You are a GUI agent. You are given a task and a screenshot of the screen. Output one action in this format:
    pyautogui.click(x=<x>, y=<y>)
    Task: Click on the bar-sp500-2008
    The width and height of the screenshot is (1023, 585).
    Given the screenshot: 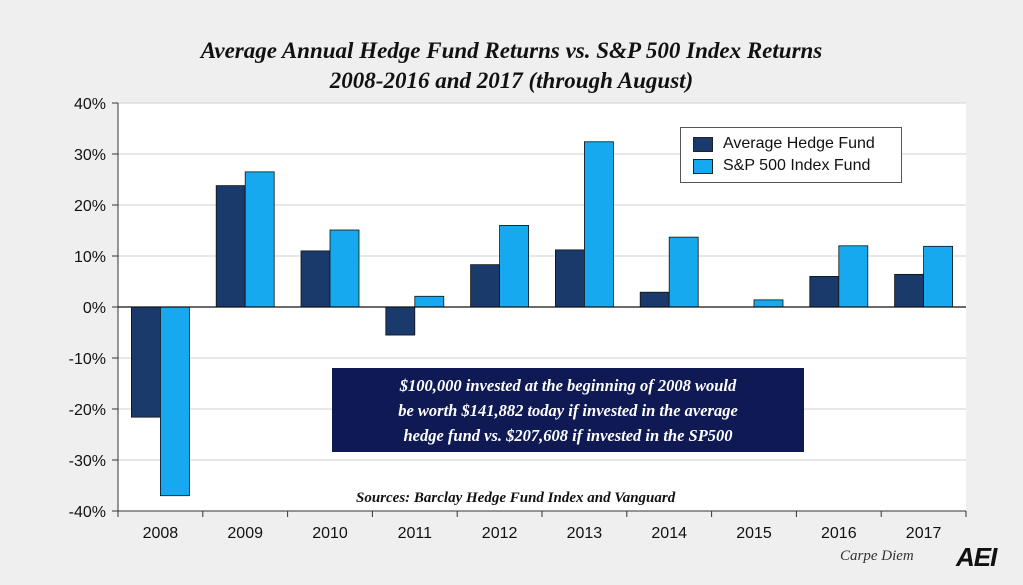 What is the action you would take?
    pyautogui.click(x=174, y=401)
    